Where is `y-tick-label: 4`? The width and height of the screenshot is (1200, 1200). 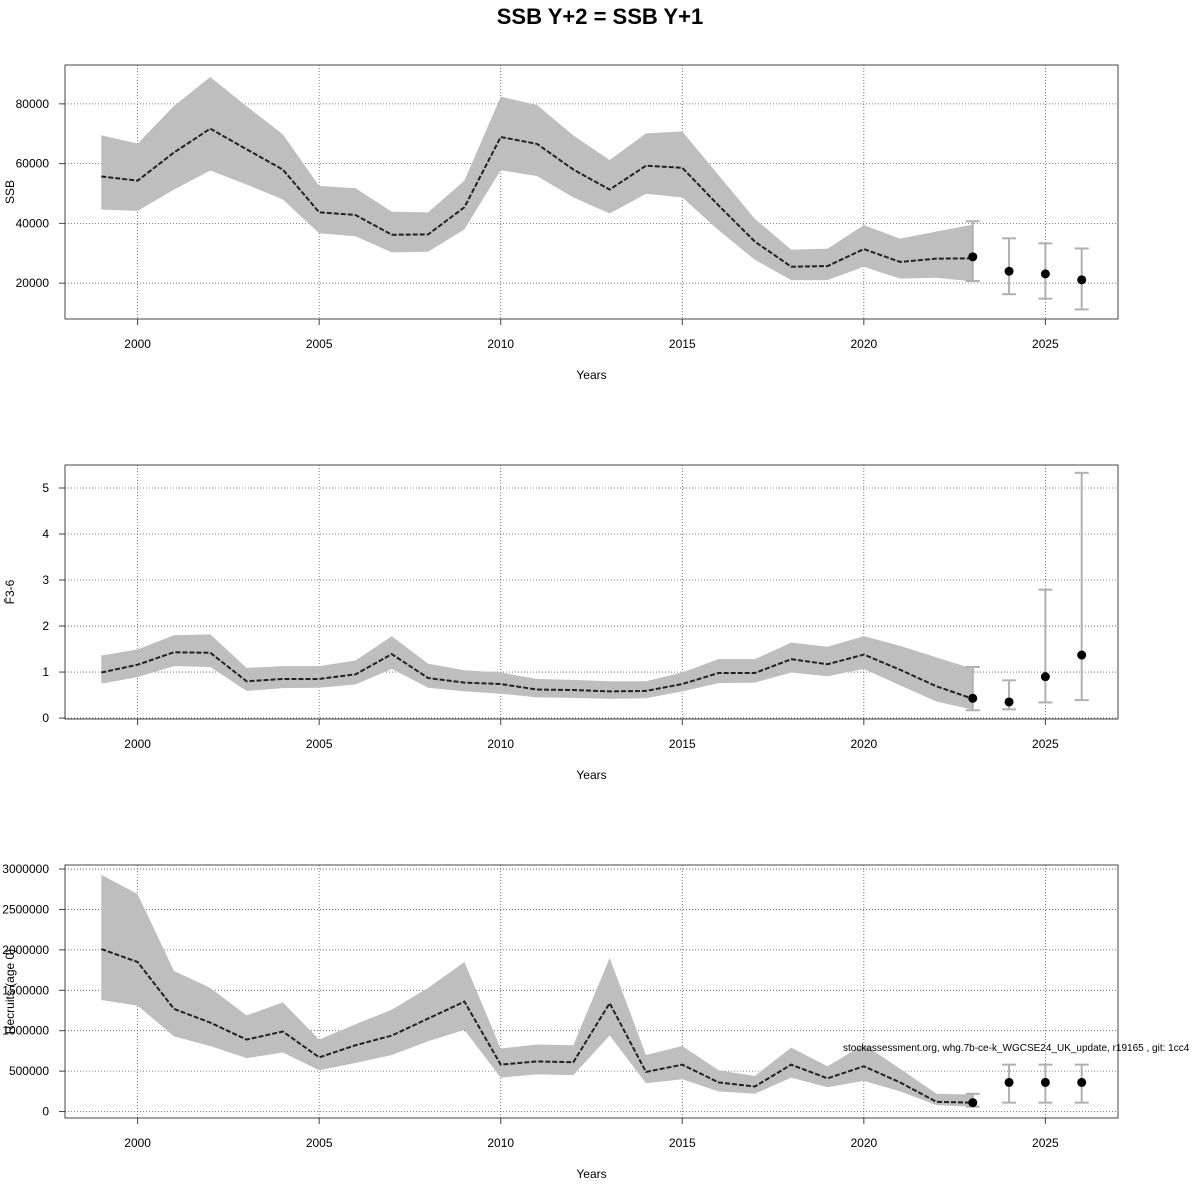
y-tick-label: 4 is located at coordinates (45, 534).